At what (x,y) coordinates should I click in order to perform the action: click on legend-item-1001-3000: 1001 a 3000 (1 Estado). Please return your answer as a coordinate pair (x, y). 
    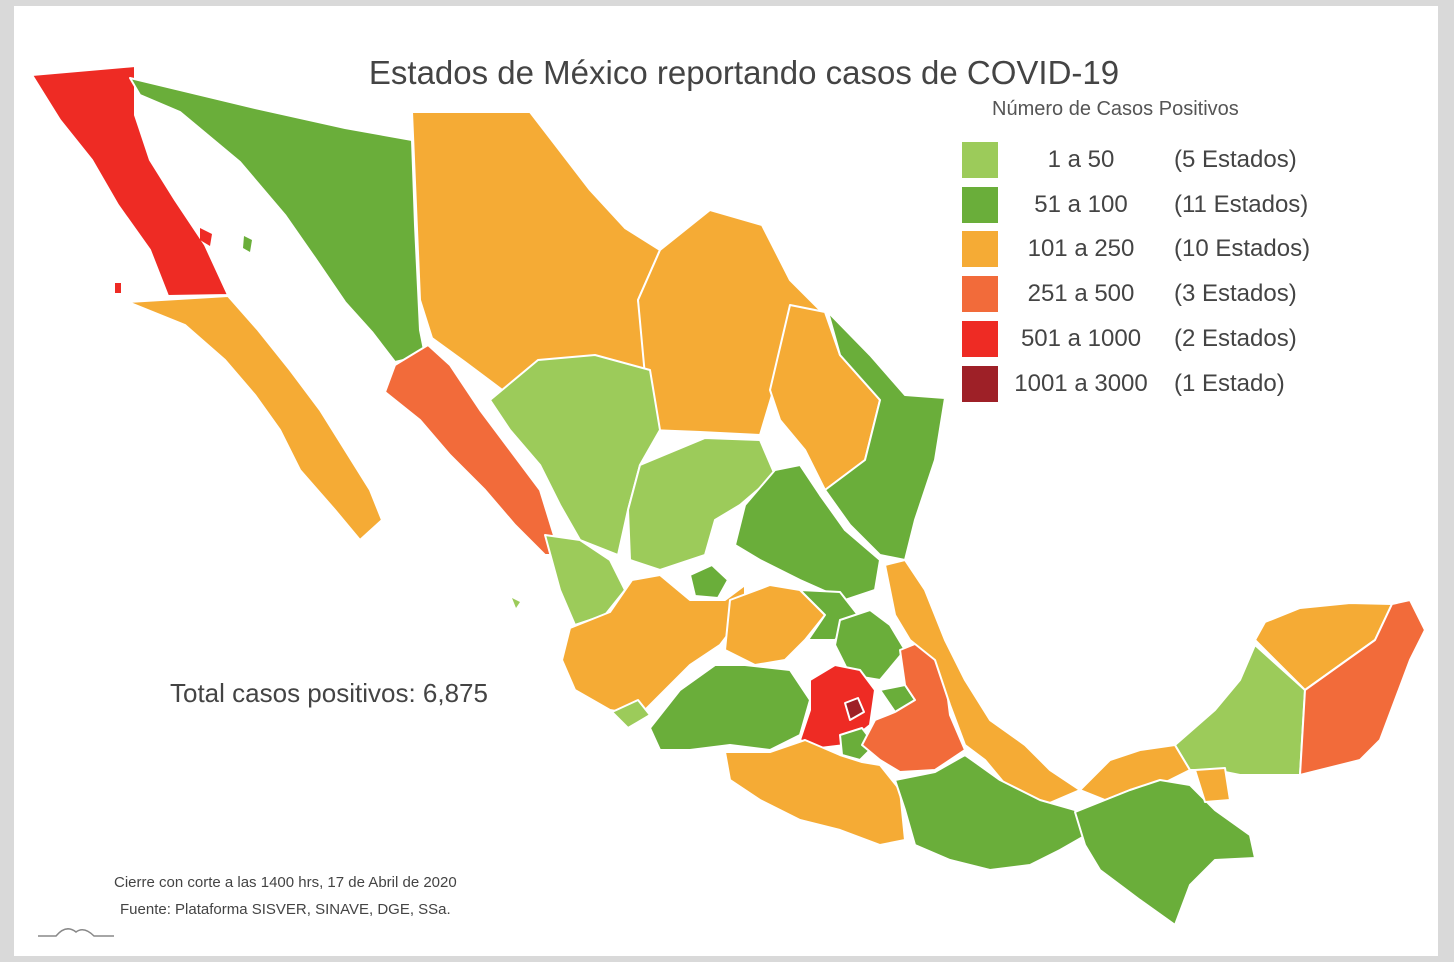
    Looking at the image, I should click on (1192, 384).